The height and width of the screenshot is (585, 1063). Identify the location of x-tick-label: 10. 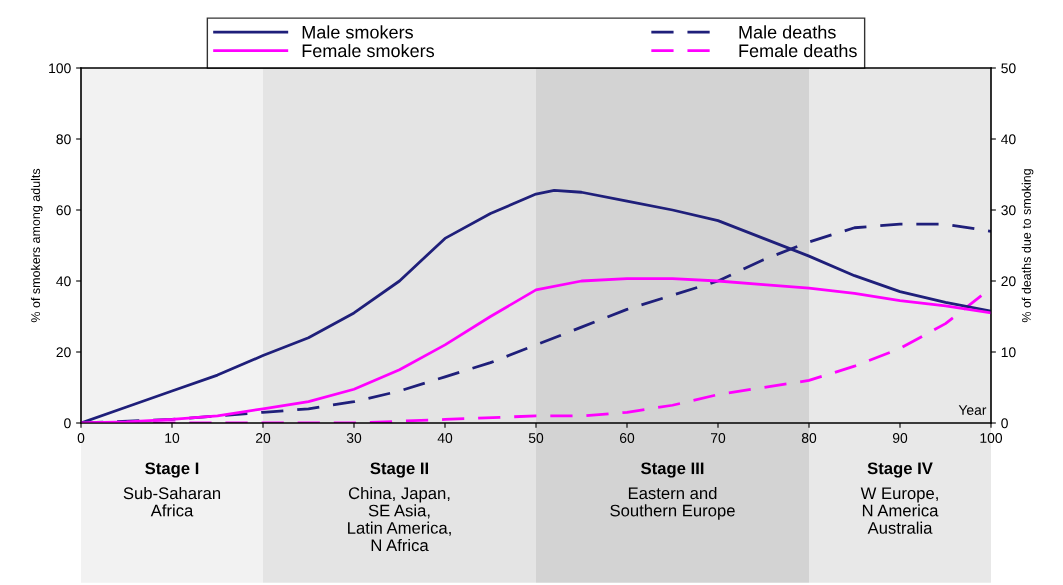
(172, 438).